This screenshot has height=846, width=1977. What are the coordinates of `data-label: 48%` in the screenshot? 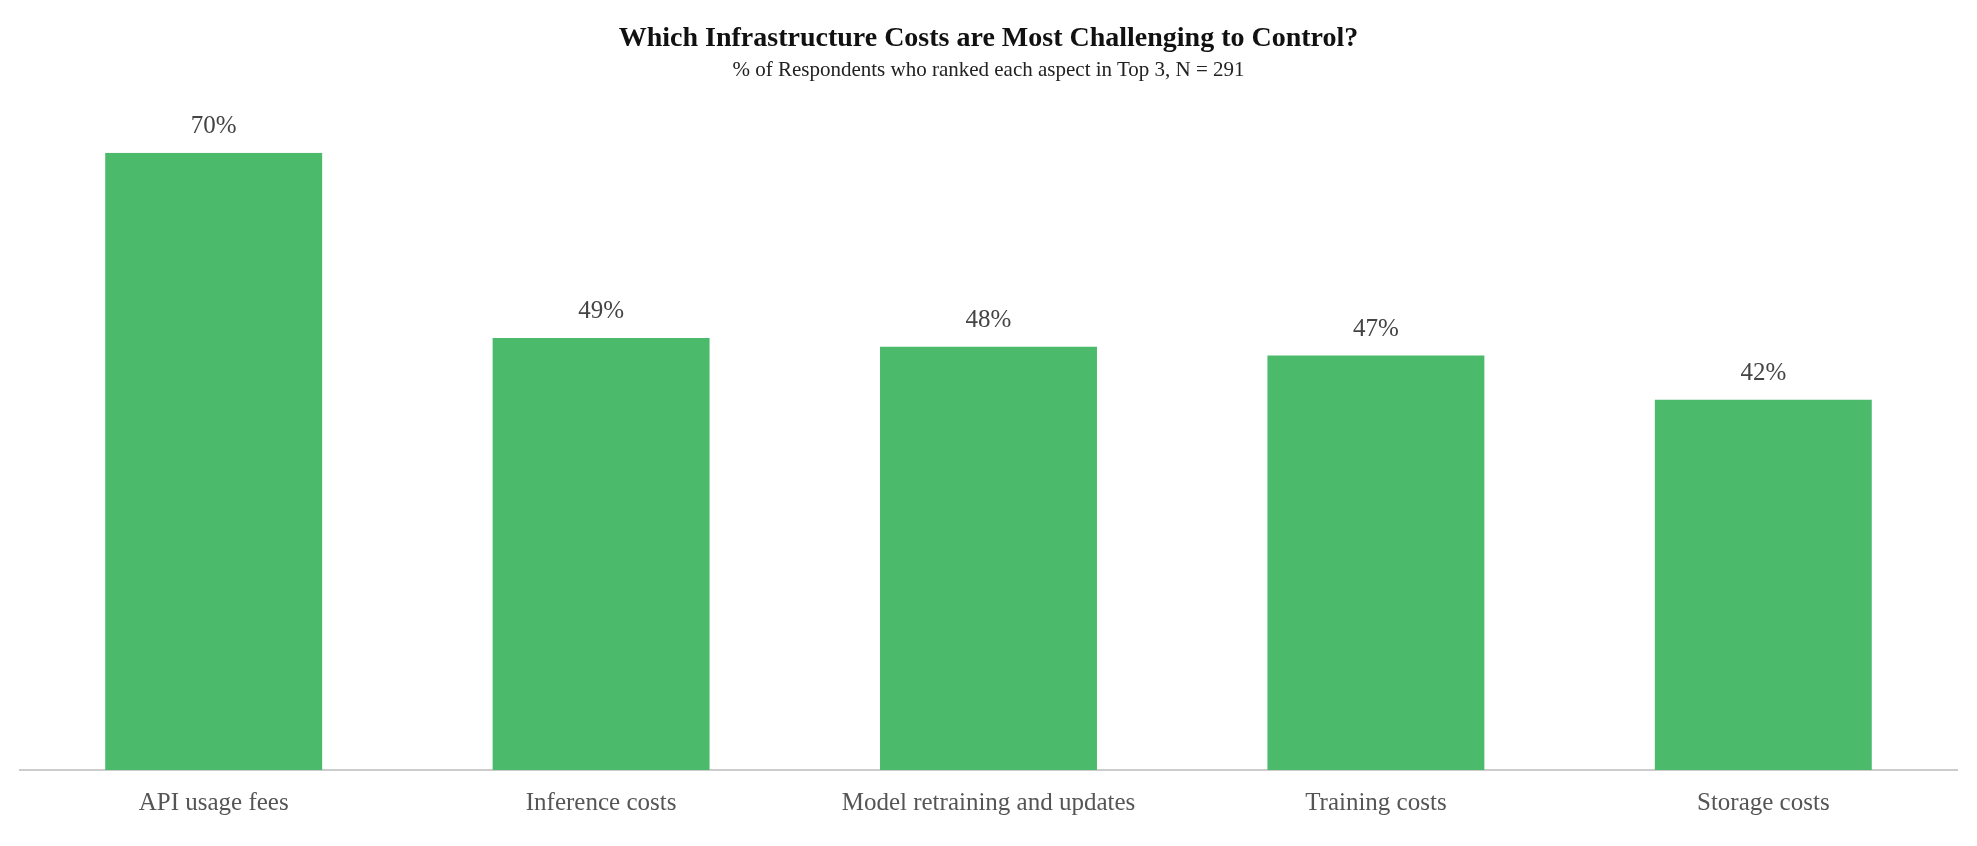 It's located at (988, 318).